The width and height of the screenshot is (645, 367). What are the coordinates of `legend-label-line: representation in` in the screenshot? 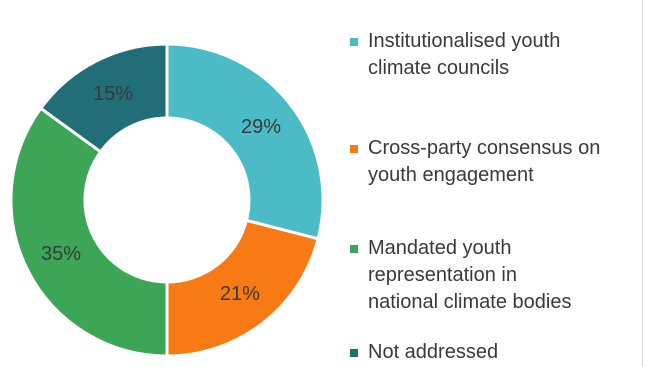 It's located at (442, 275).